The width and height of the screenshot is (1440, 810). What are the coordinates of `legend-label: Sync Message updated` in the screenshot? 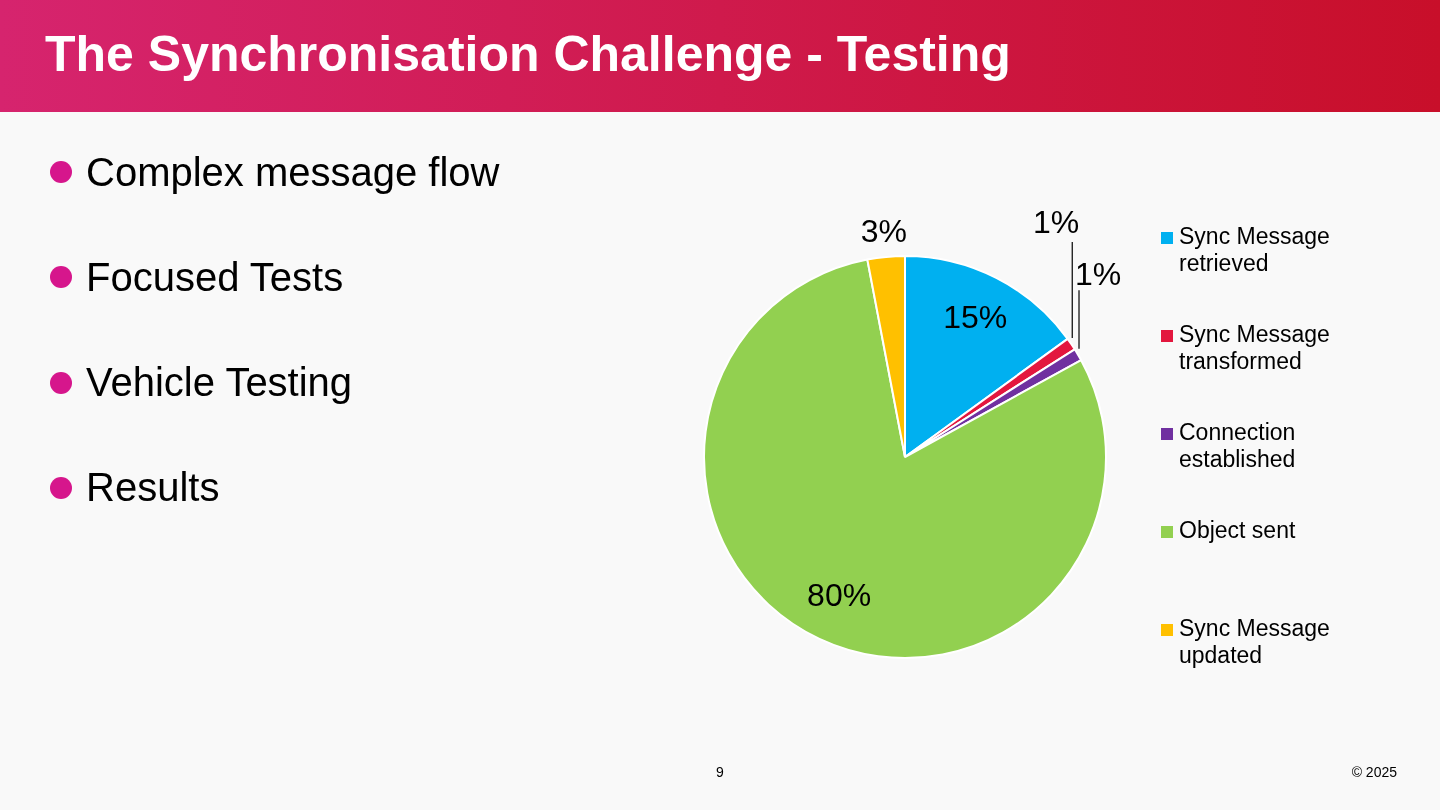 It's located at (1254, 642).